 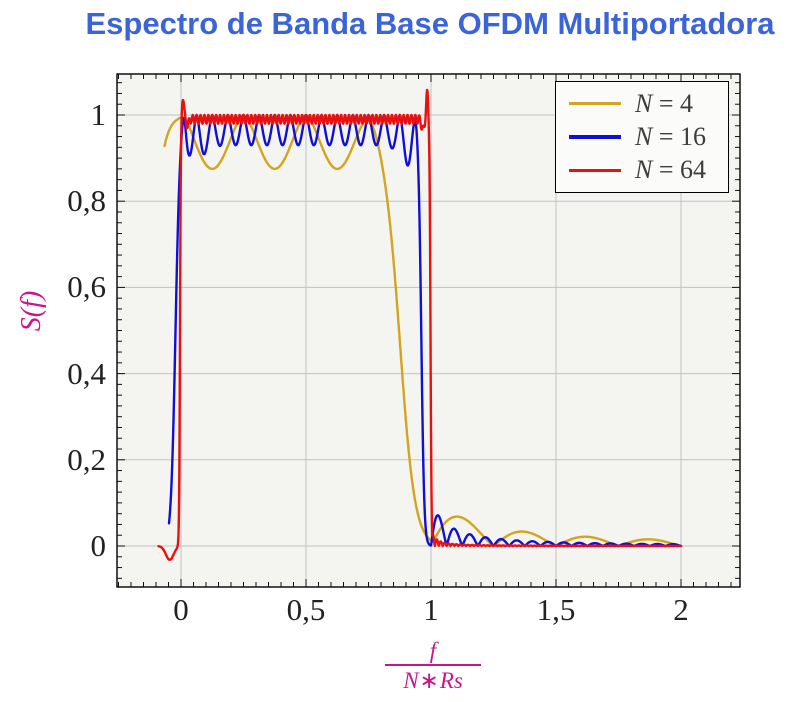 What do you see at coordinates (86, 287) in the screenshot?
I see `y-tick-label-3: 0,6` at bounding box center [86, 287].